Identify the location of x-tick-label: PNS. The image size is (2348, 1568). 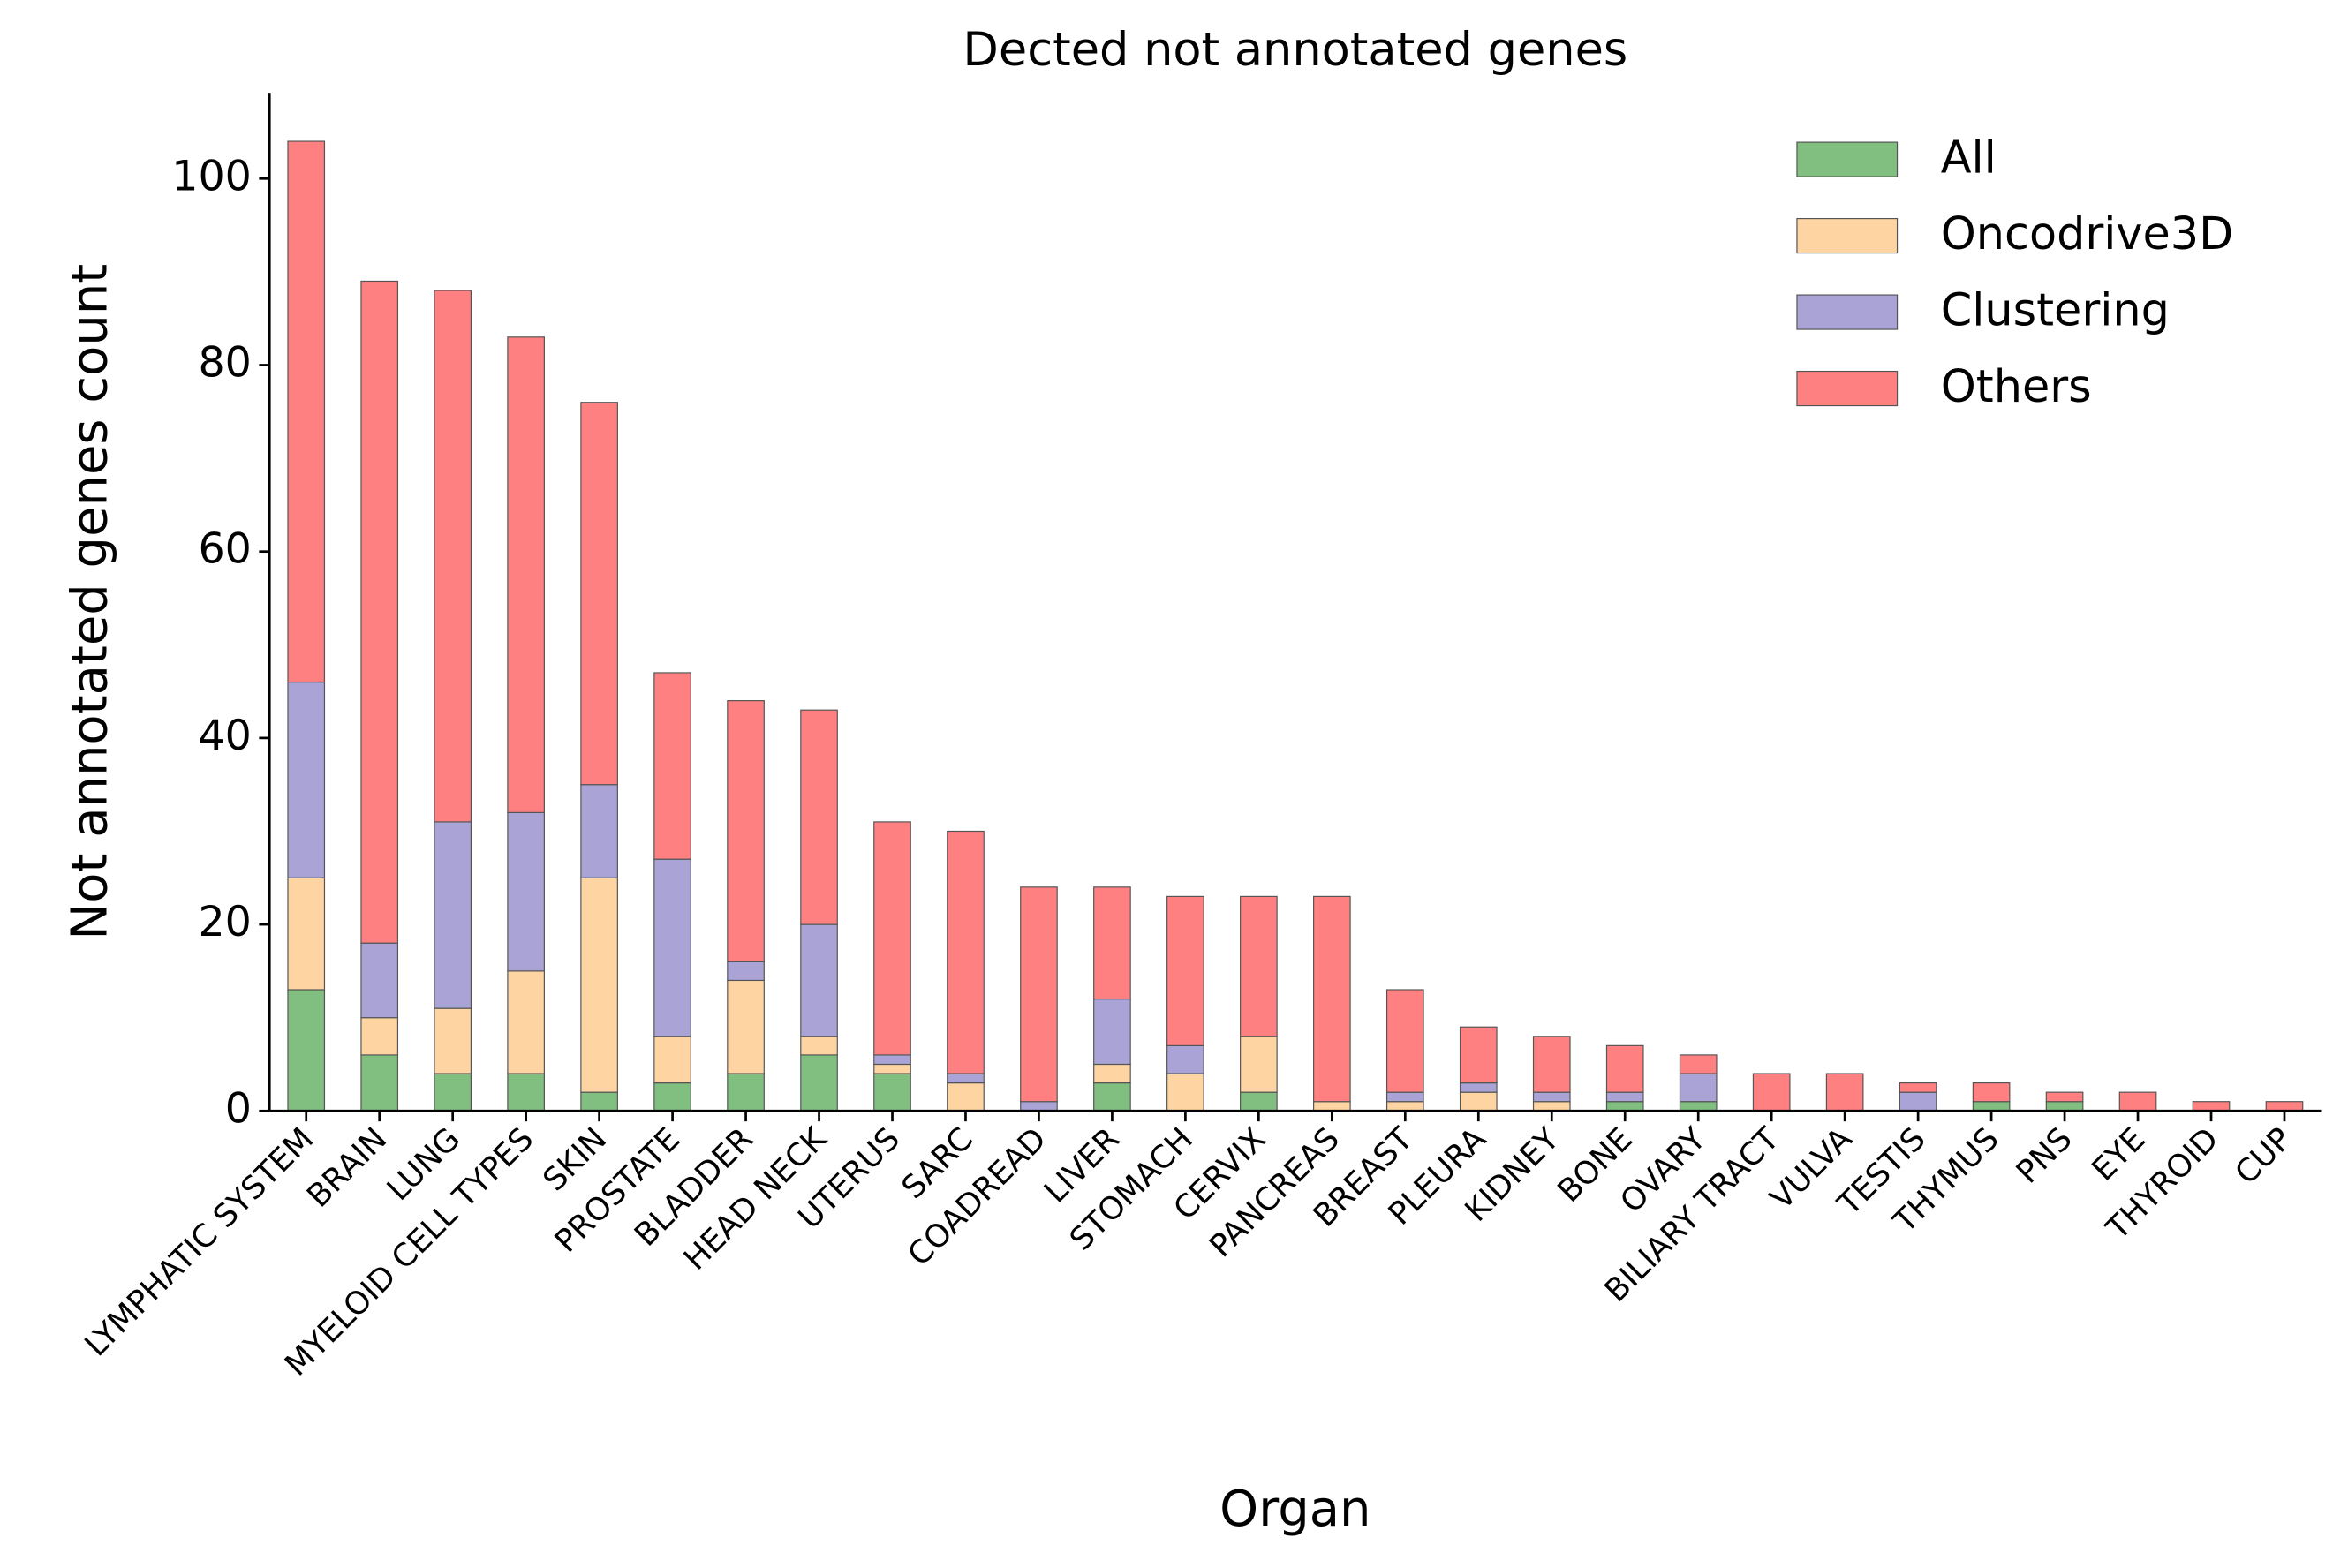
(2045, 1156).